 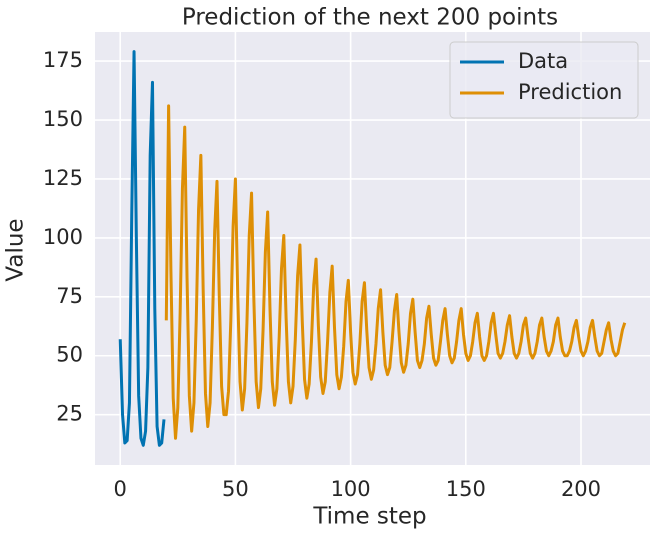 I want to click on chart-title: Prediction of the next 200 points, so click(x=370, y=18).